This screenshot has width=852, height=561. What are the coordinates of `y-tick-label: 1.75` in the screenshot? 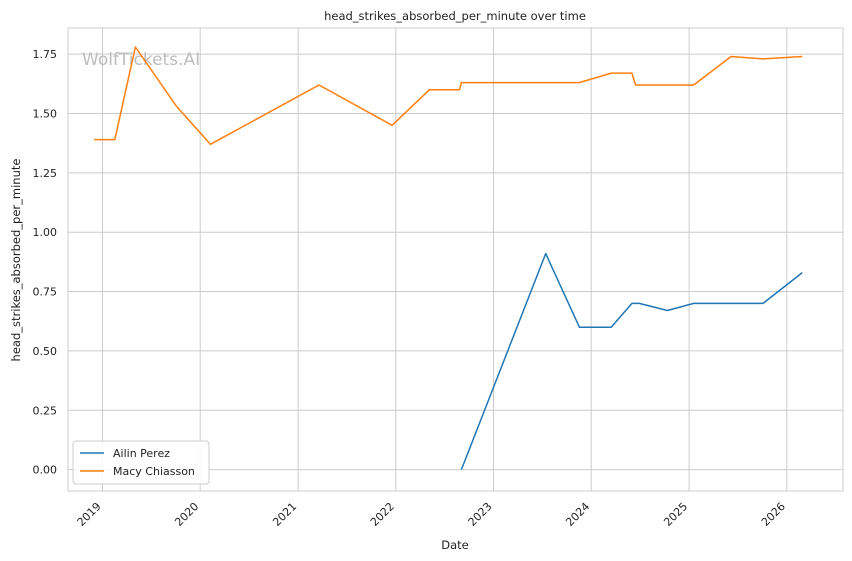 It's located at (45, 54).